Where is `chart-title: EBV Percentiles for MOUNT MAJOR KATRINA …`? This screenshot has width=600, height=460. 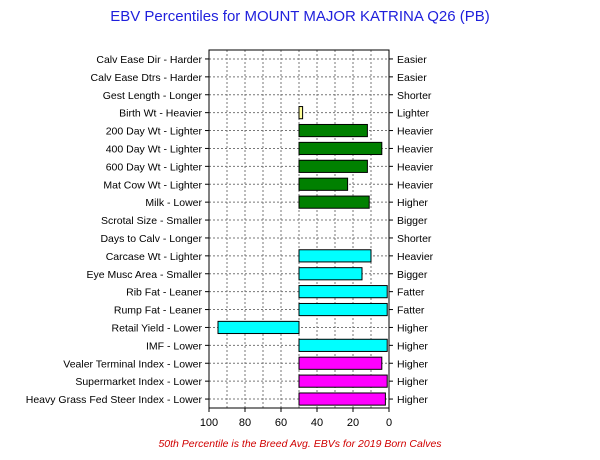
chart-title: EBV Percentiles for MOUNT MAJOR KATRINA … is located at coordinates (300, 16).